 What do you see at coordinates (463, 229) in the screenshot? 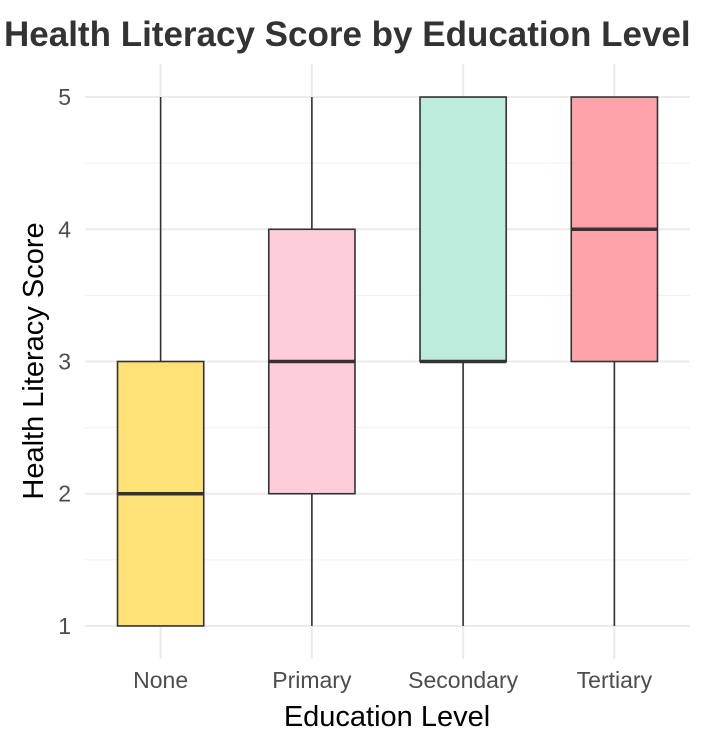
I see `iqr-box` at bounding box center [463, 229].